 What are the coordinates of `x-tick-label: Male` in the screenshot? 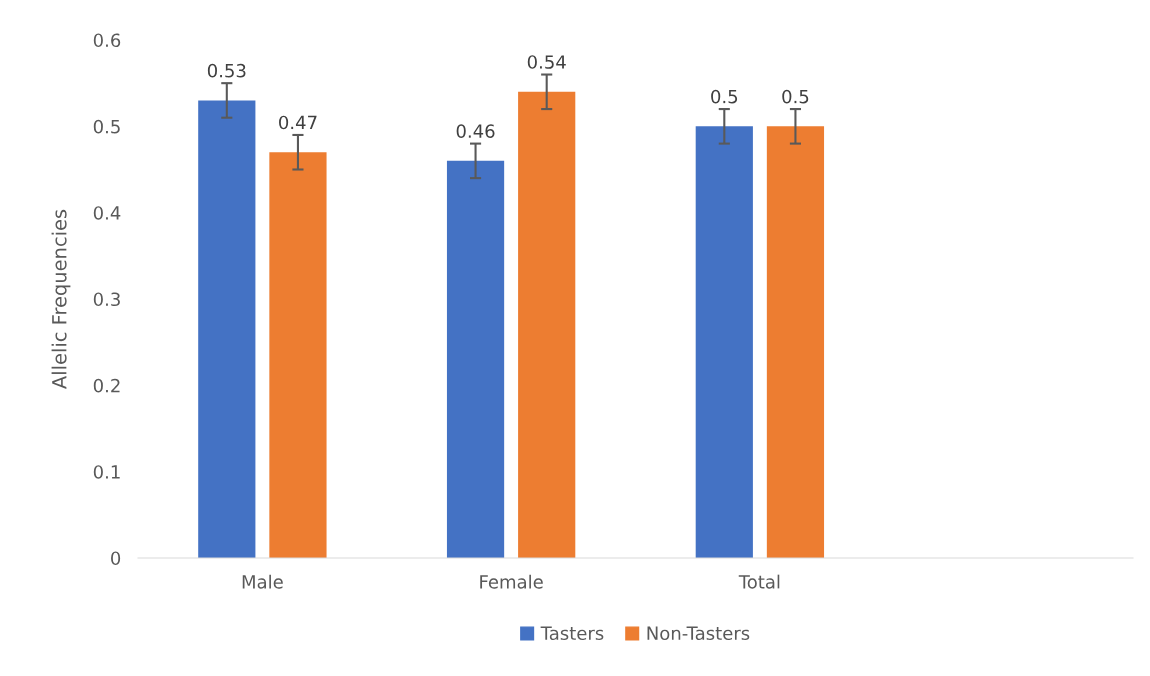 It's located at (262, 581).